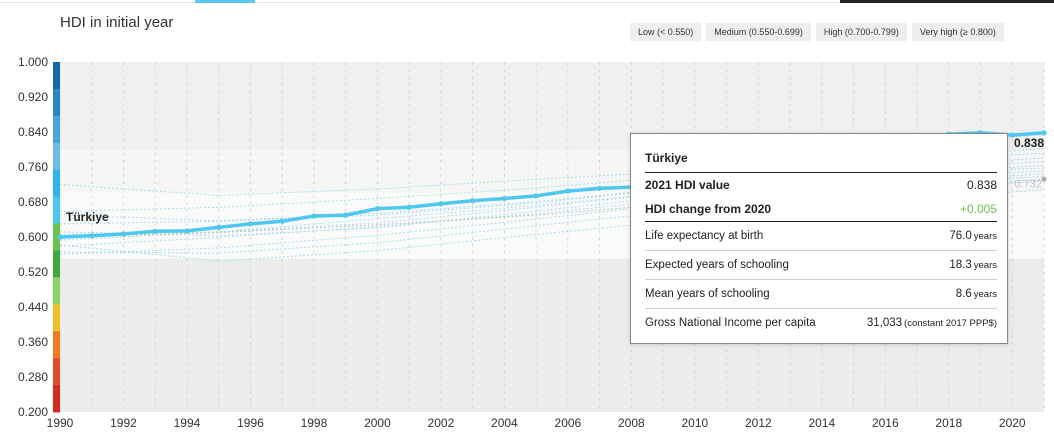 This screenshot has width=1054, height=437. What do you see at coordinates (33, 342) in the screenshot?
I see `y-tick-label: 0.360` at bounding box center [33, 342].